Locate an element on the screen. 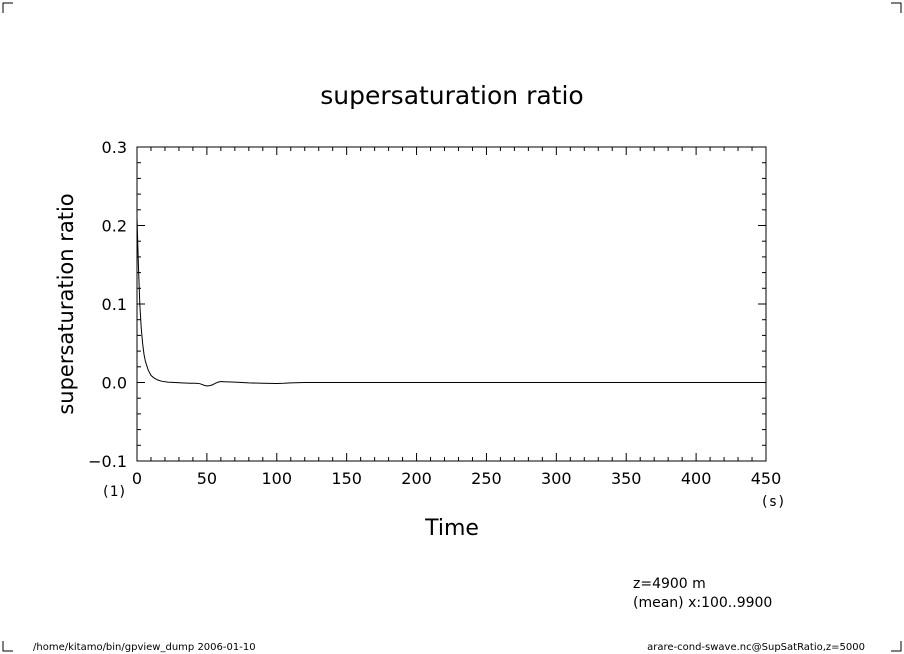  x-axis-title: Time is located at coordinates (451, 528).